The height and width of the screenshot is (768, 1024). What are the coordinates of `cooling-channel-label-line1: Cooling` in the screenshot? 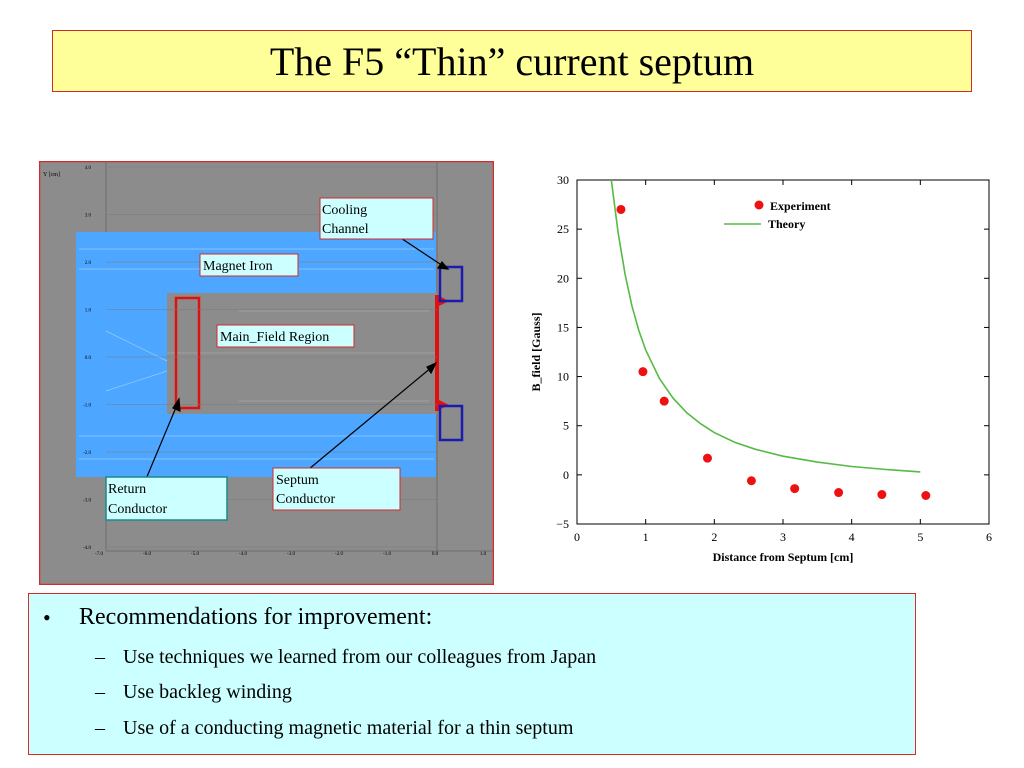 It's located at (344, 210).